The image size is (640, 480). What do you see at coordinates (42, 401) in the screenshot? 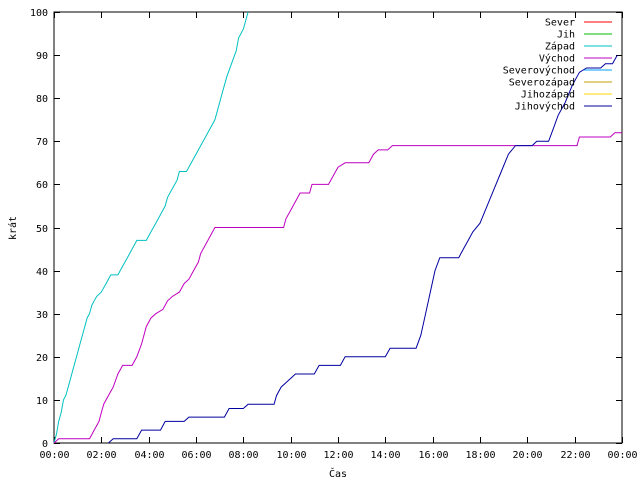
I see `y-tick-label: 10` at bounding box center [42, 401].